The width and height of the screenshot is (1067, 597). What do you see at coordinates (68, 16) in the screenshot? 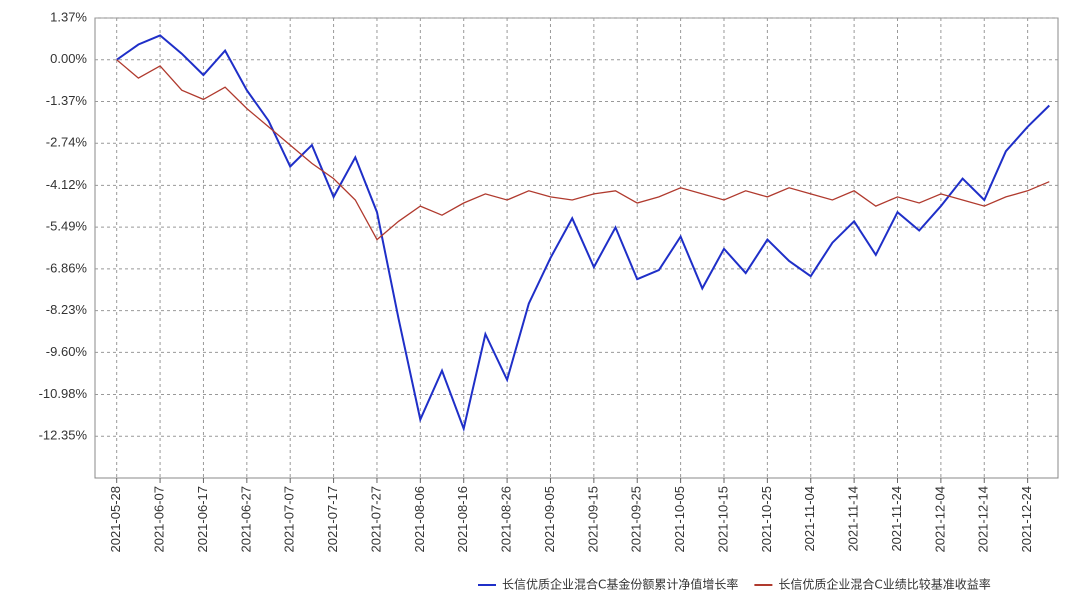
I see `y-tick-label: 1.37%` at bounding box center [68, 16].